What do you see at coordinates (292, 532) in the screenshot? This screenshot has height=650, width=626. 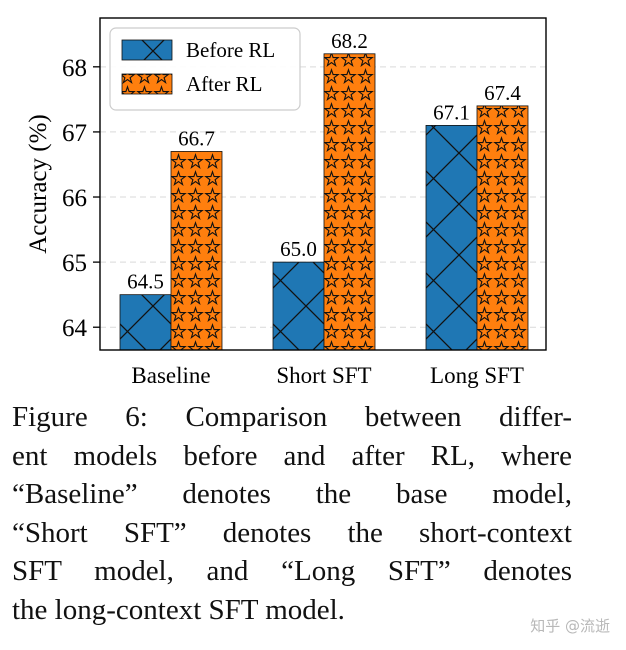 I see `caption-line-4: “Short SFT” denotes the short-context` at bounding box center [292, 532].